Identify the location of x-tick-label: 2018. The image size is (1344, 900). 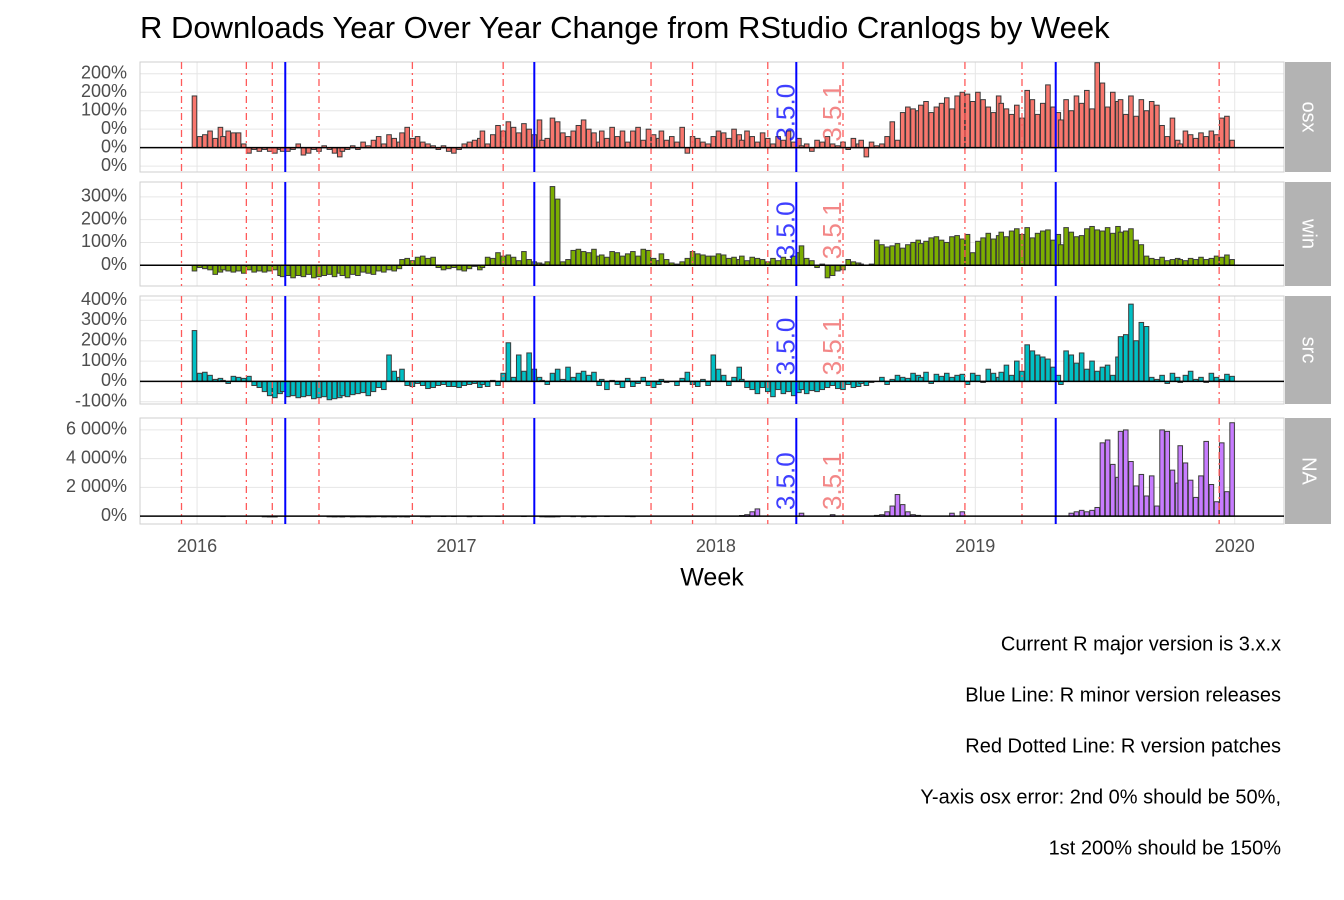
(716, 546).